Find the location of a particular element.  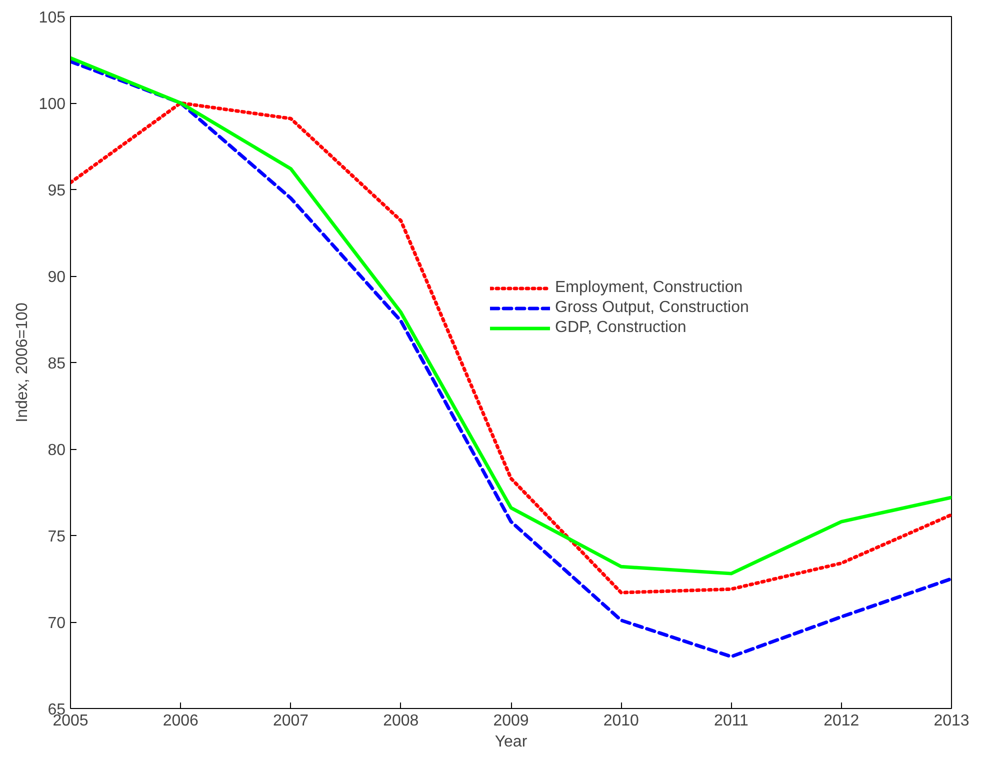

y-tick-label: 90 is located at coordinates (57, 277).